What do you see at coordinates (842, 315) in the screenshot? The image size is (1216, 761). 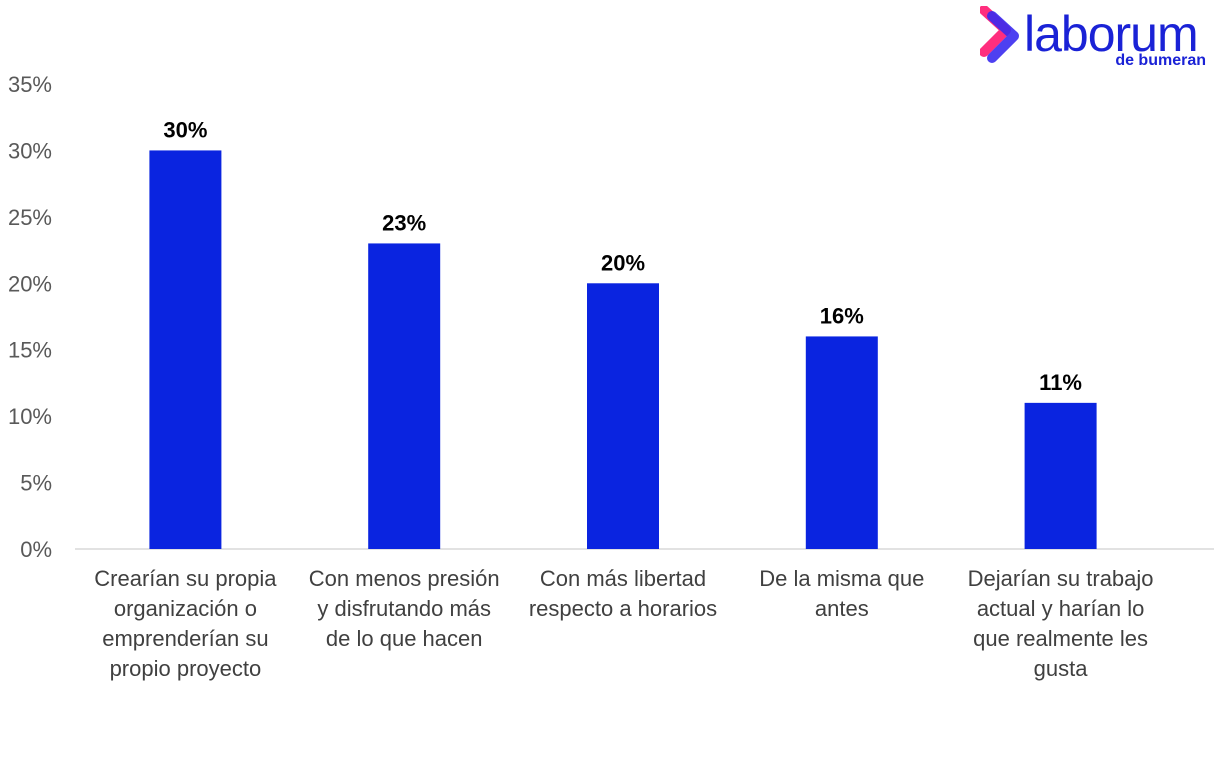 I see `data-label: 16%` at bounding box center [842, 315].